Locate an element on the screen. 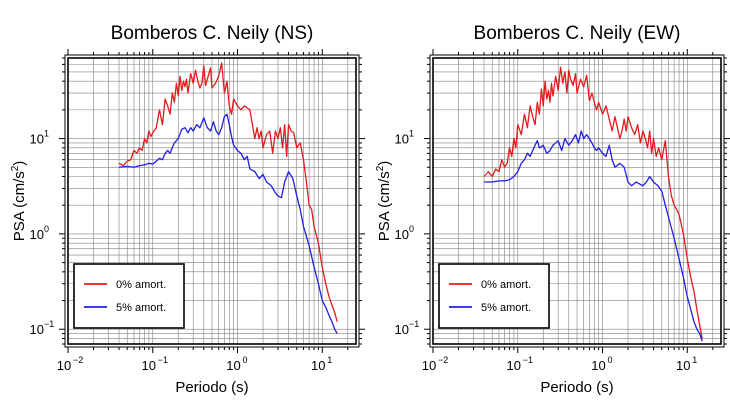 Image resolution: width=730 pixels, height=400 pixels. chart-title: Bomberos C. Neily (NS) is located at coordinates (212, 33).